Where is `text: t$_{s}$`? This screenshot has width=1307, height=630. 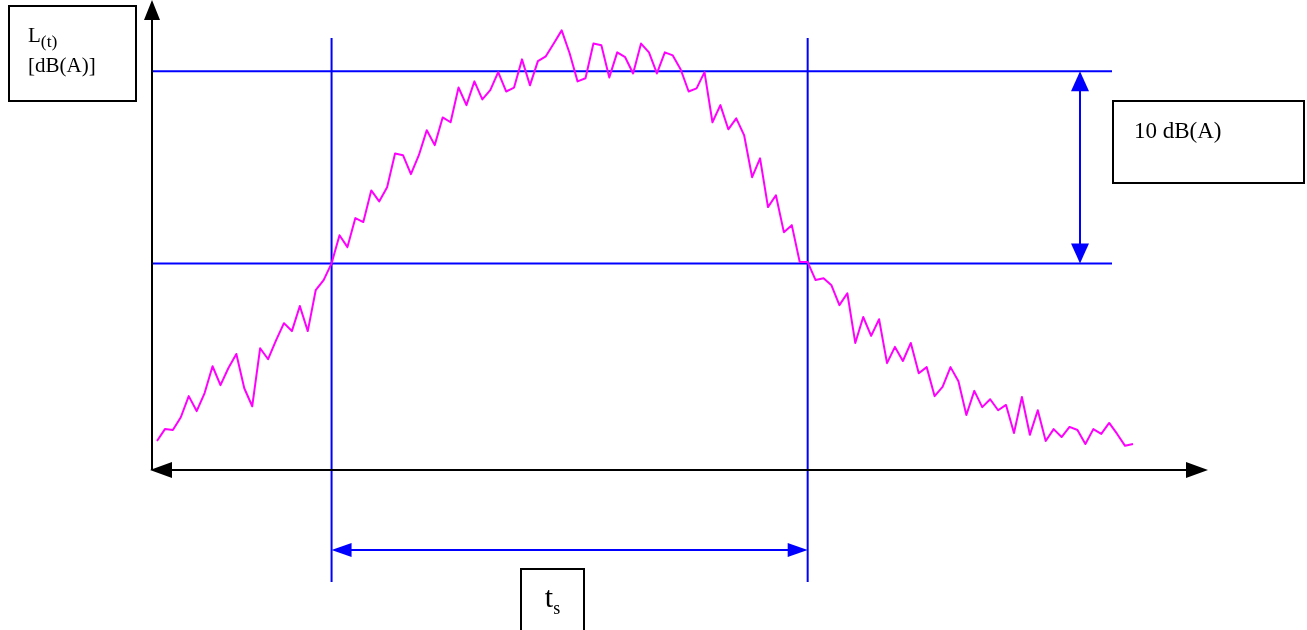 text: t$_{s}$ is located at coordinates (552, 599).